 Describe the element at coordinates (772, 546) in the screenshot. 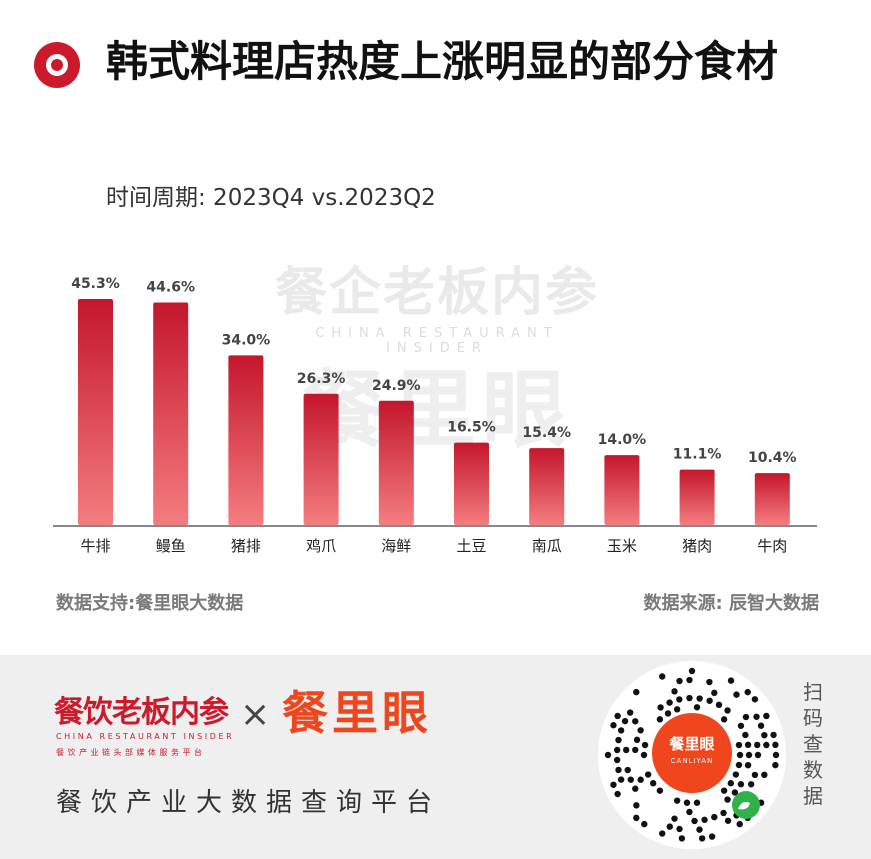

I see `category-label: 牛肉` at that location.